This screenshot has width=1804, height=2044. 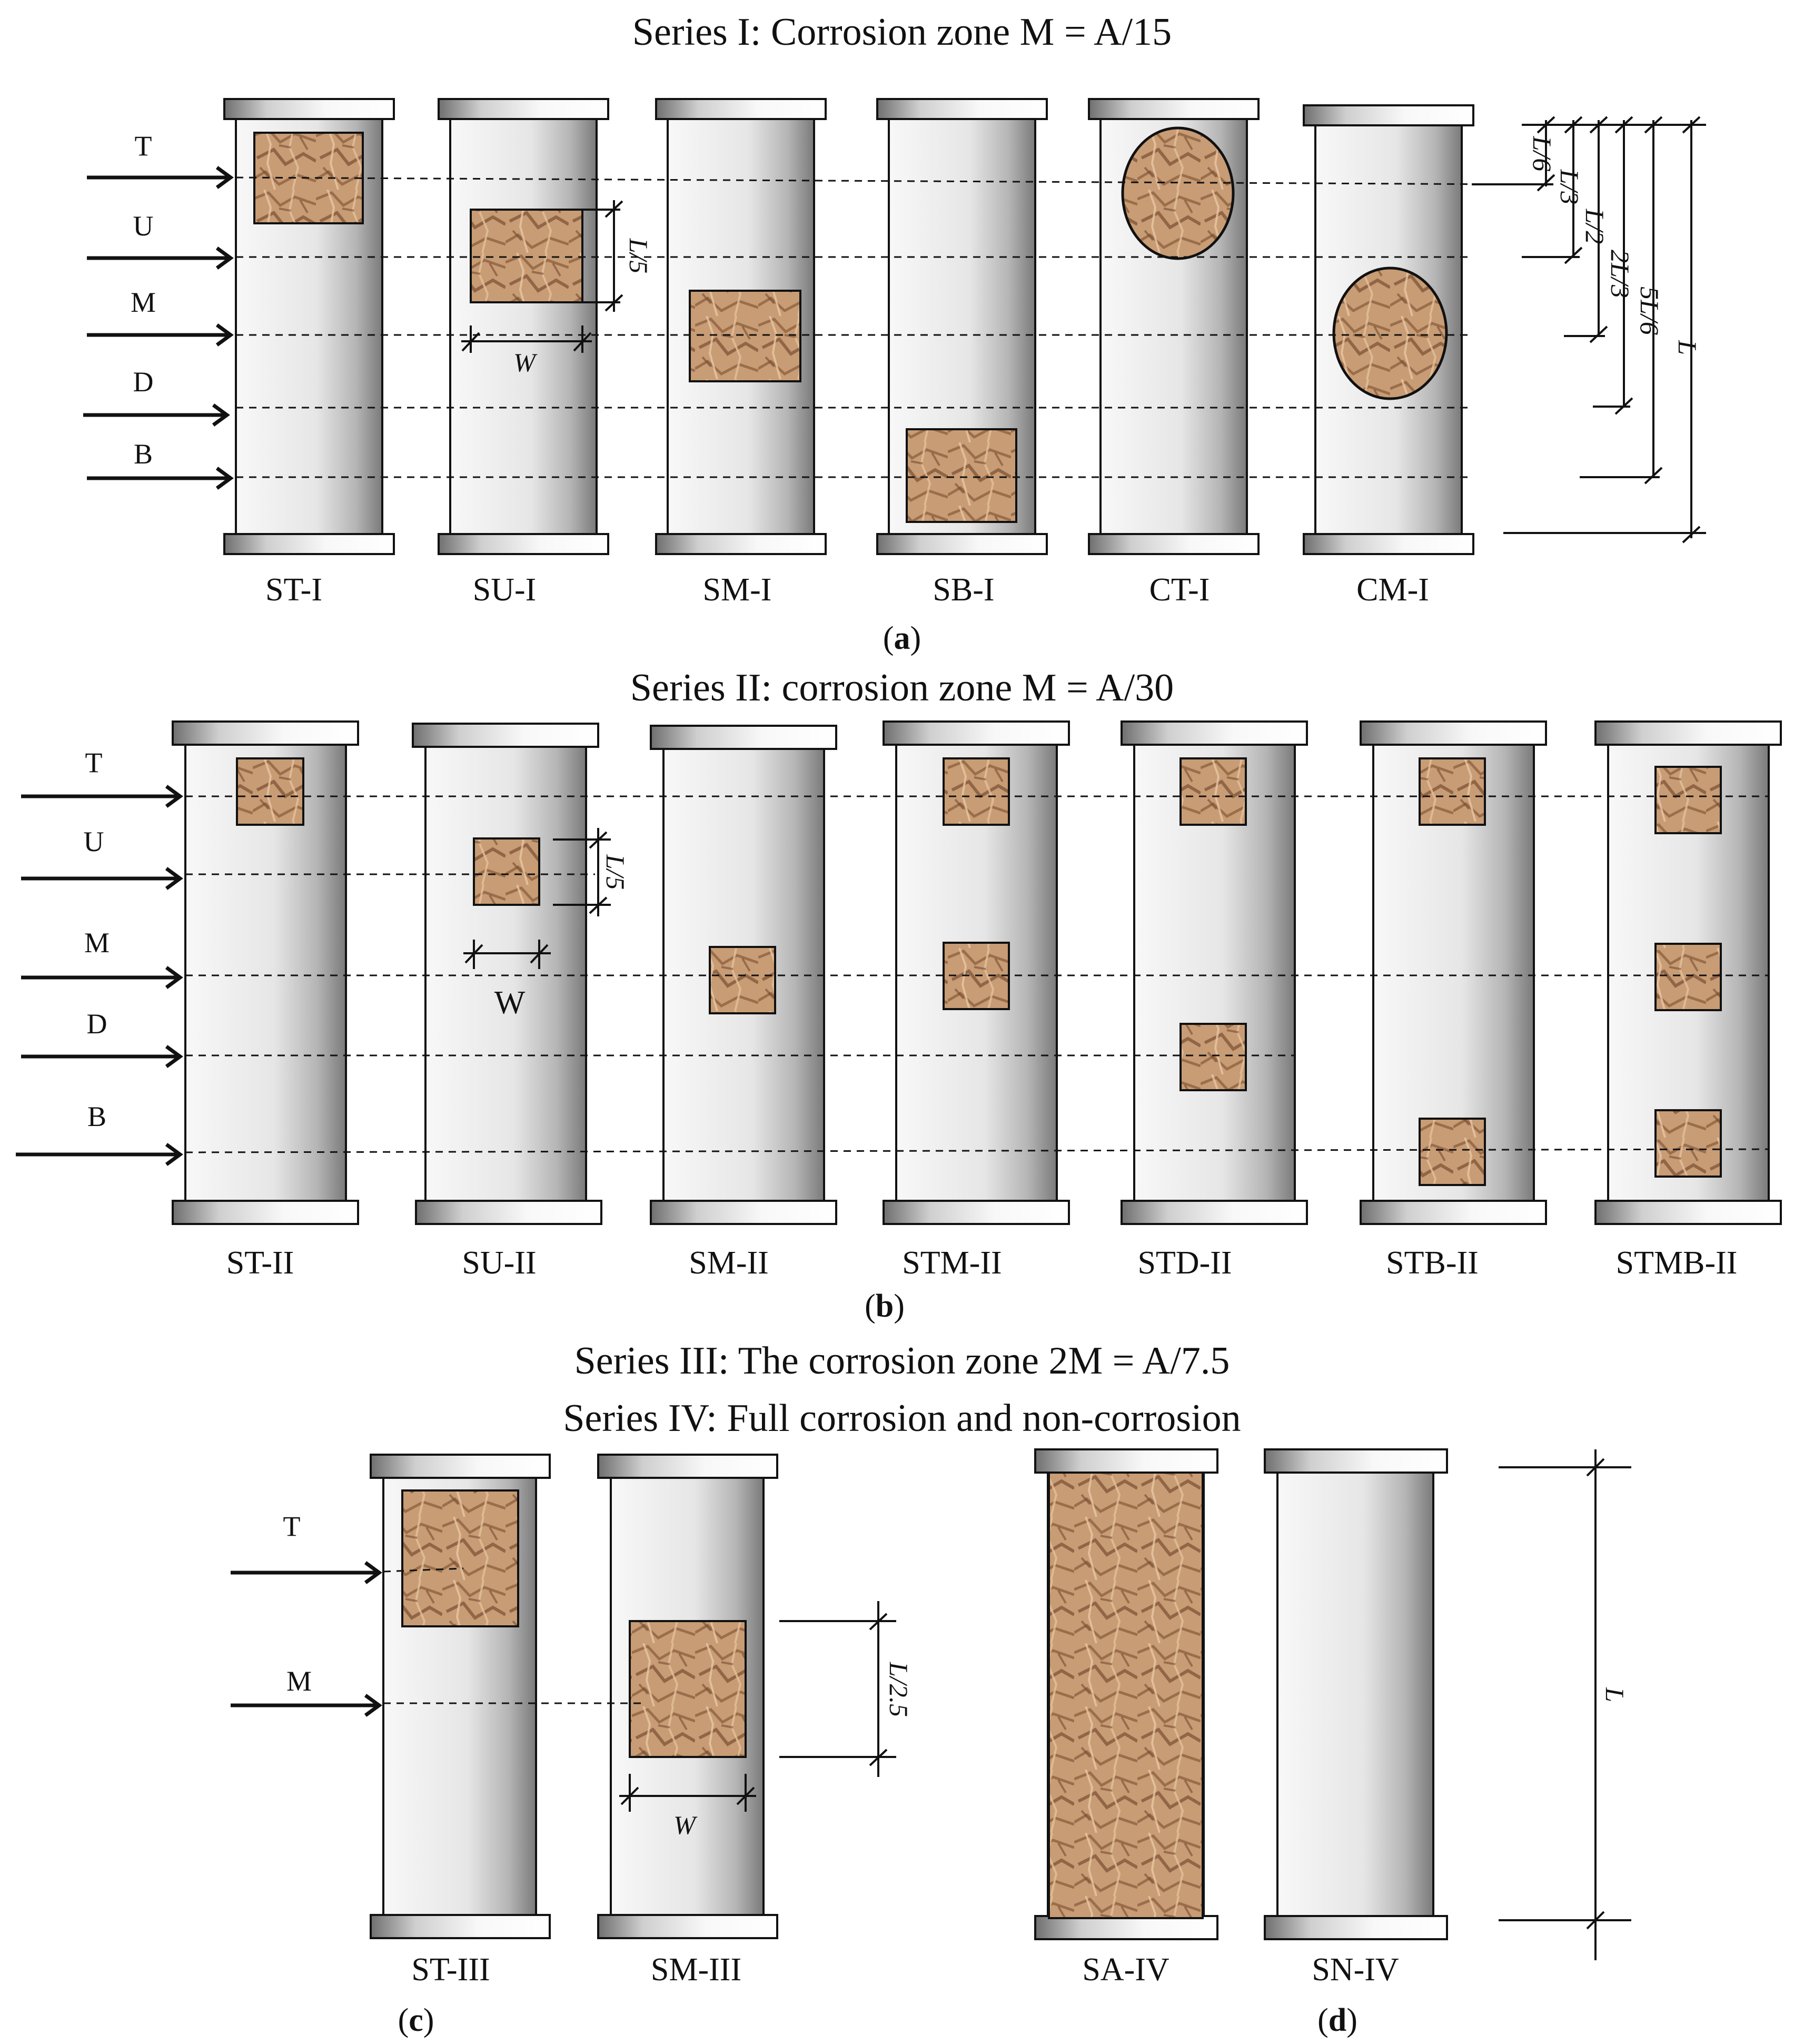 What do you see at coordinates (1356, 1694) in the screenshot?
I see `column-sn-iv` at bounding box center [1356, 1694].